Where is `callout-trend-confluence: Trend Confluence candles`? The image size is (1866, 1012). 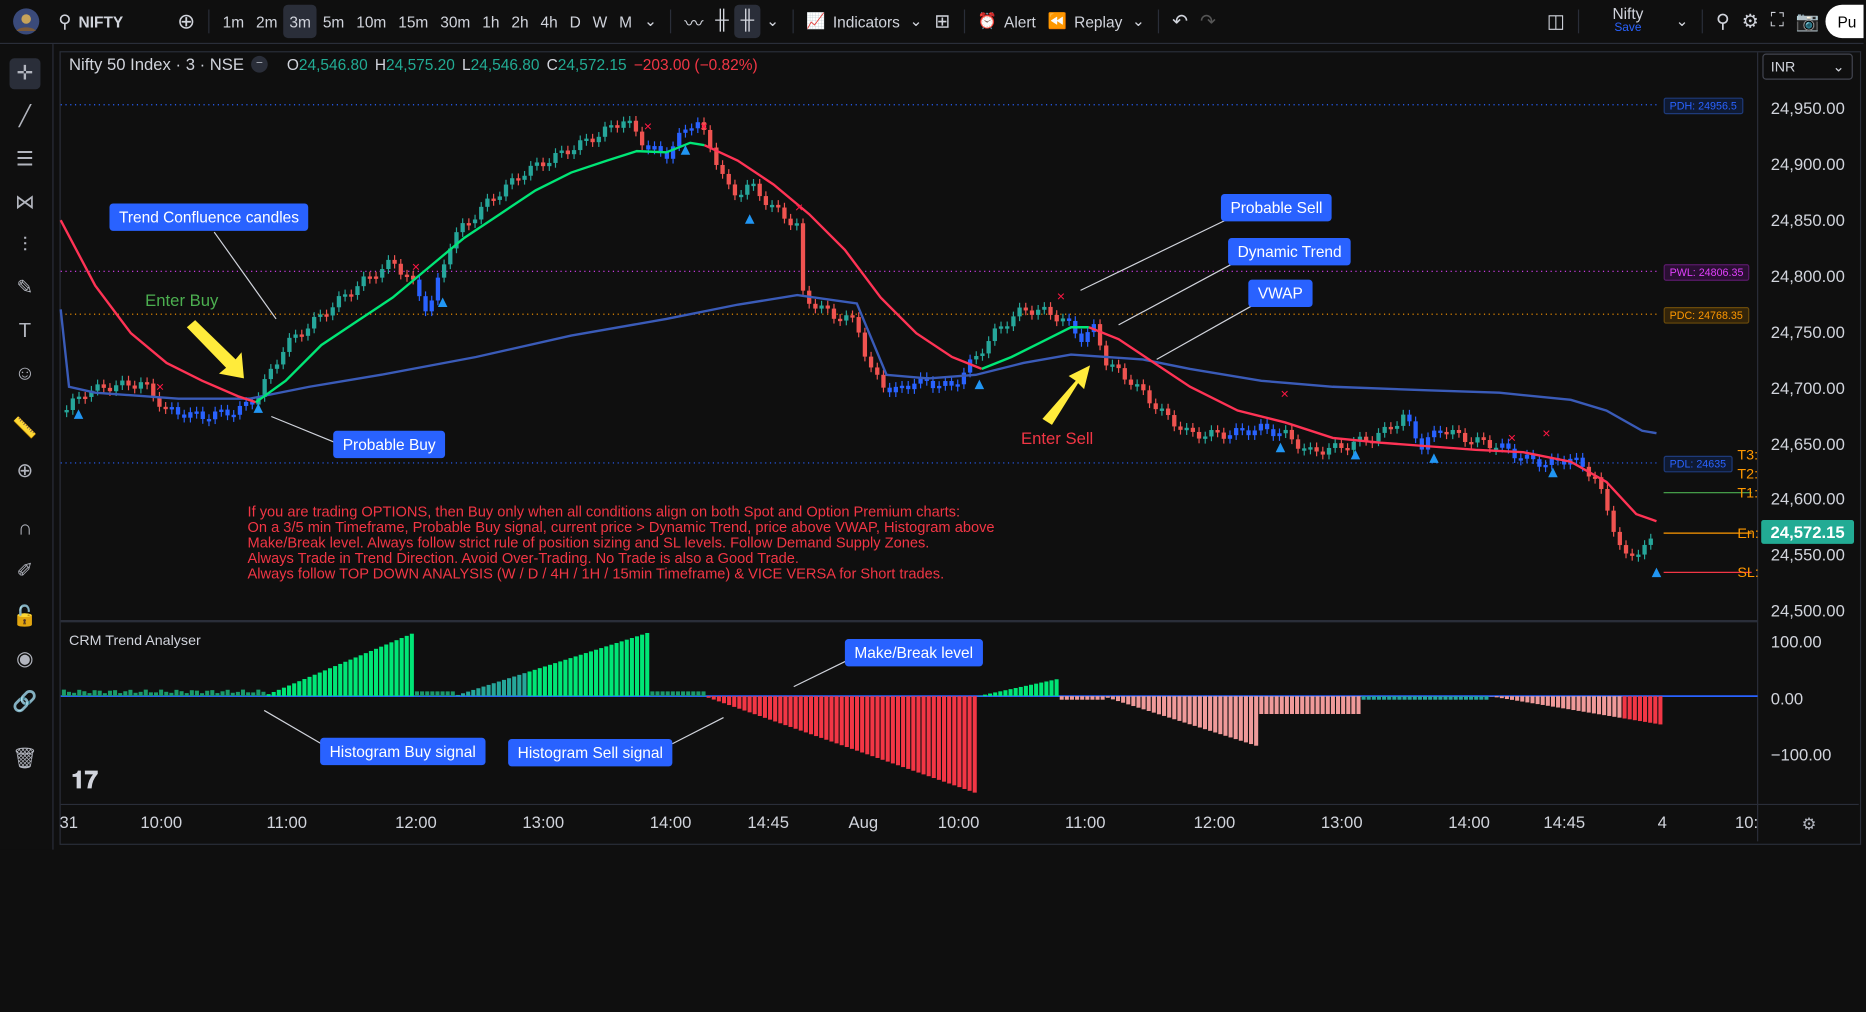
callout-trend-confluence: Trend Confluence candles is located at coordinates (208, 216).